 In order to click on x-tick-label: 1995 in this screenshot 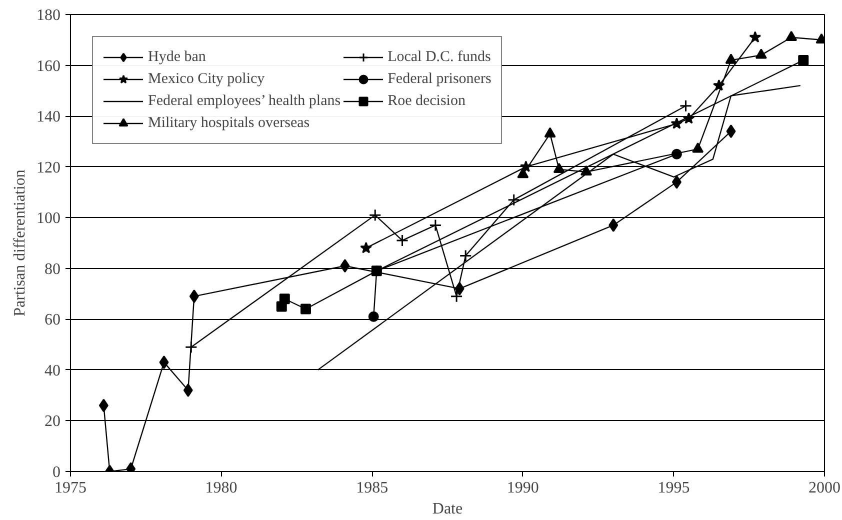, I will do `click(674, 488)`.